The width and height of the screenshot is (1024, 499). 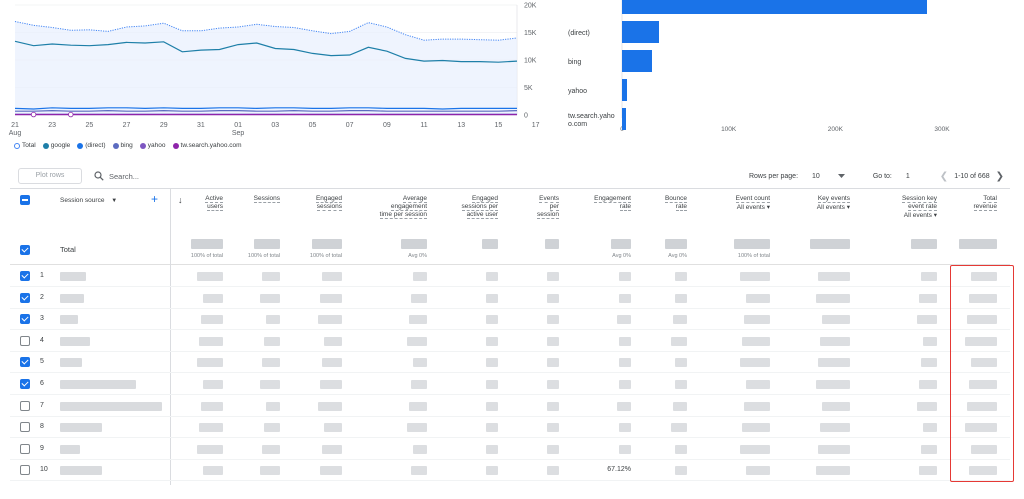 I want to click on legend-label: google, so click(x=60, y=145).